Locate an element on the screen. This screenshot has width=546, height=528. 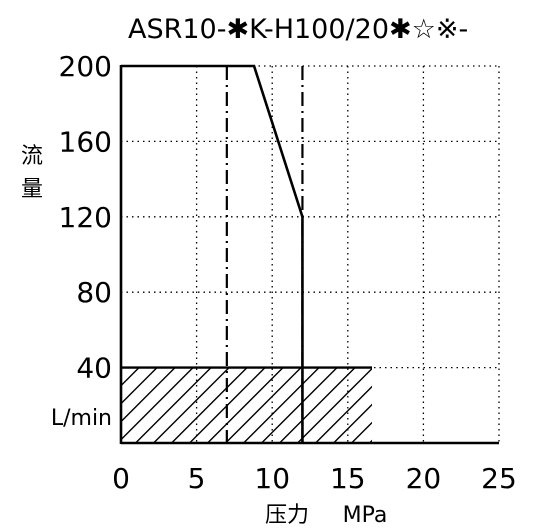
y-tick-label-120: 120 is located at coordinates (85, 217).